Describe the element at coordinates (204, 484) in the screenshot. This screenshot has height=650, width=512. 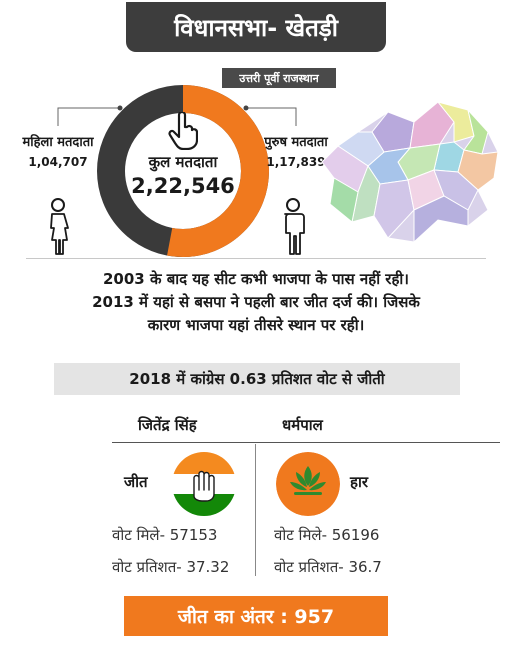
I see `congress-hand-icon` at that location.